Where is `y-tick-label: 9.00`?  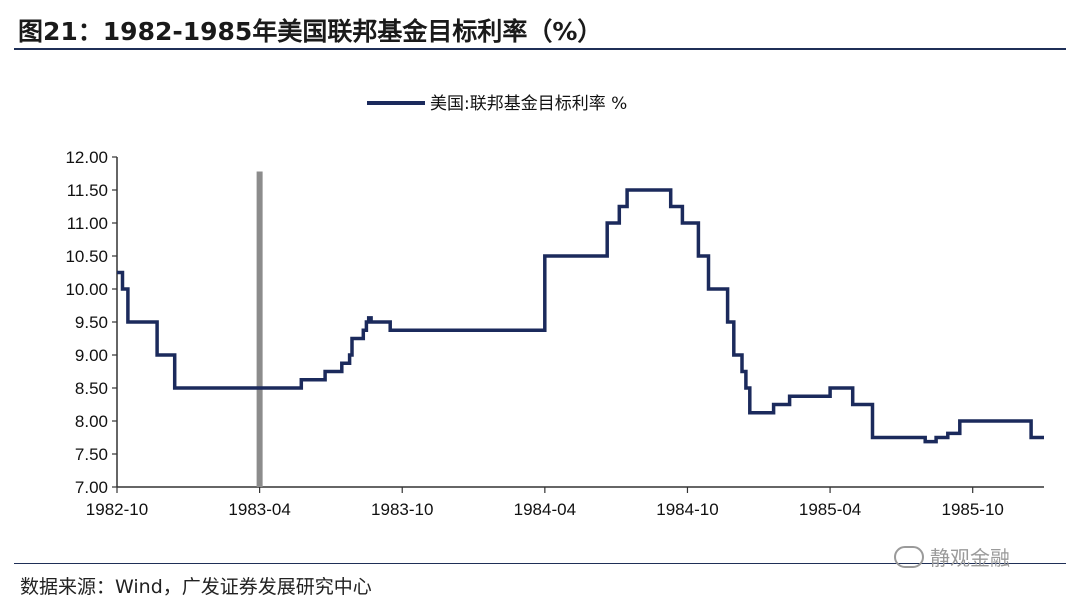
y-tick-label: 9.00 is located at coordinates (91, 355).